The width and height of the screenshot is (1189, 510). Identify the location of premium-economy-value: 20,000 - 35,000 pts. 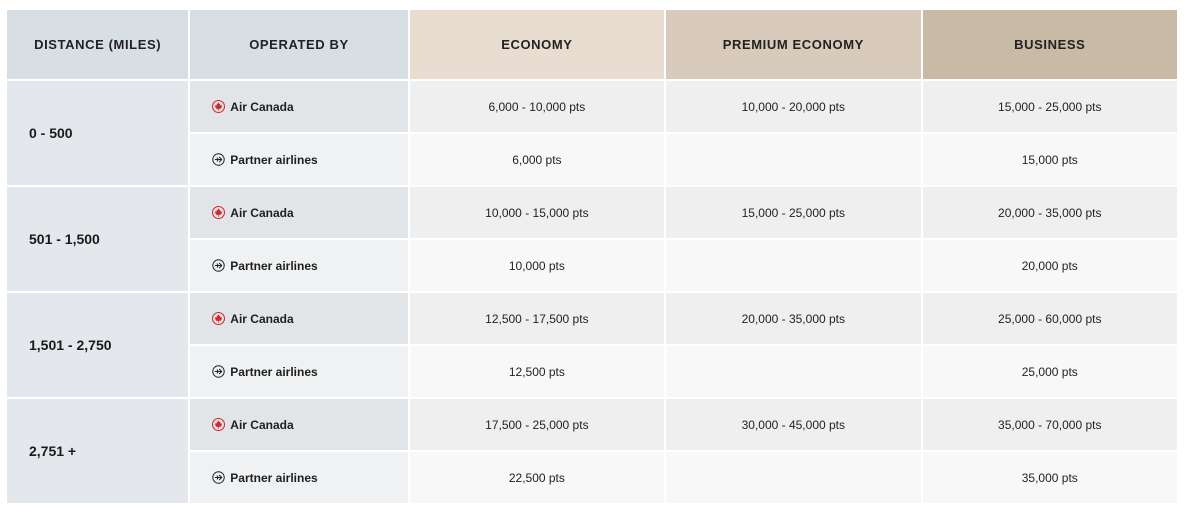
(793, 318).